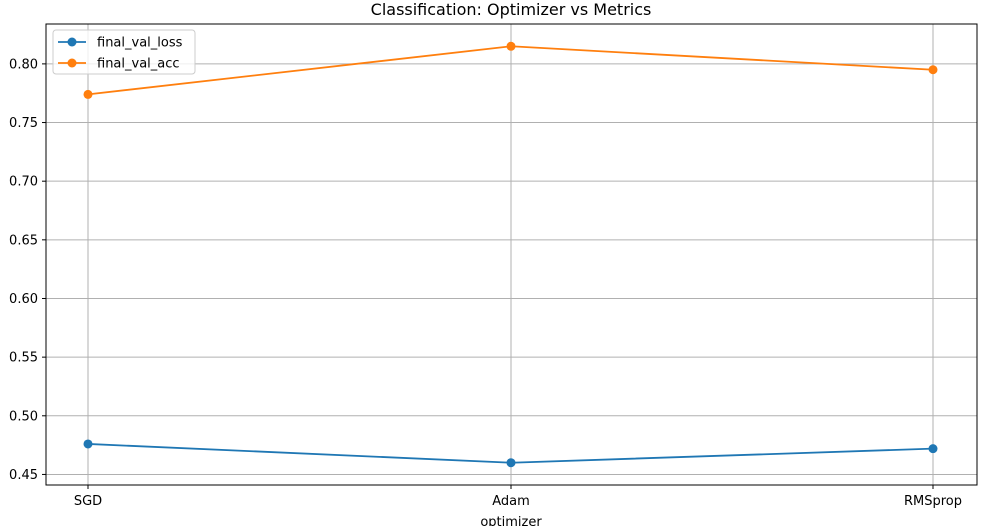 This screenshot has height=526, width=996. What do you see at coordinates (23, 416) in the screenshot?
I see `y-tick-label: 0.50` at bounding box center [23, 416].